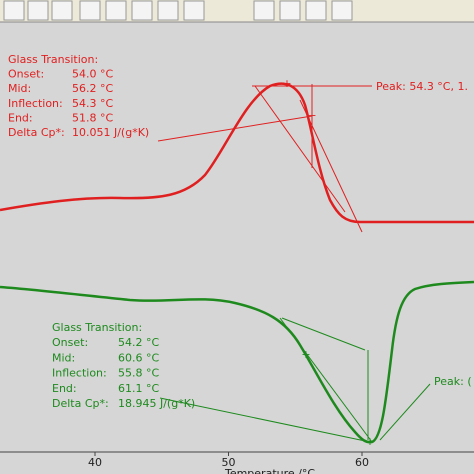 This screenshot has height=474, width=474. What do you see at coordinates (156, 403) in the screenshot?
I see `annotation-value: 18.945 J/(g*K)` at bounding box center [156, 403].